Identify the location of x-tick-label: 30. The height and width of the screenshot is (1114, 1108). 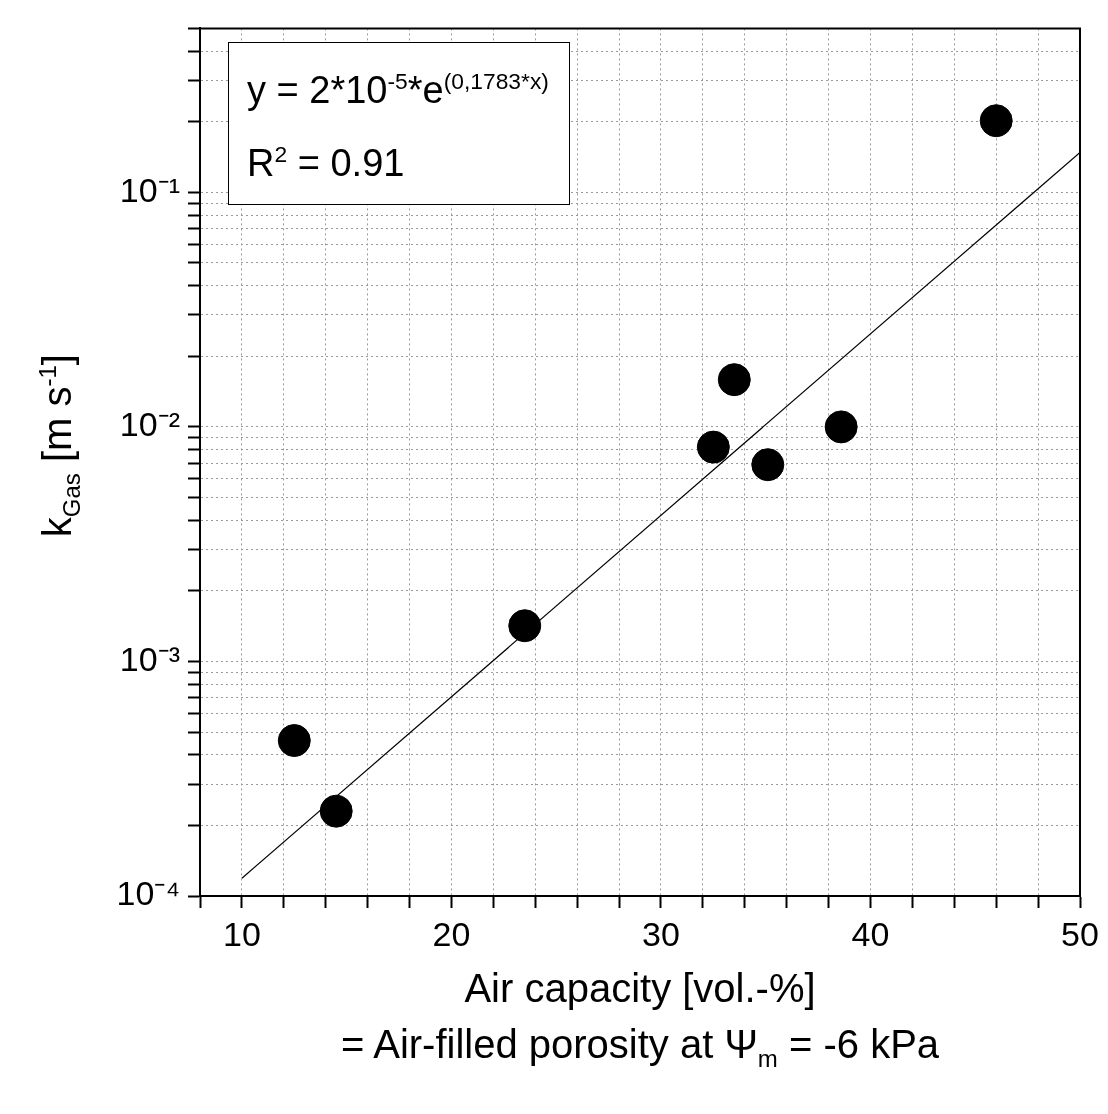
(661, 933).